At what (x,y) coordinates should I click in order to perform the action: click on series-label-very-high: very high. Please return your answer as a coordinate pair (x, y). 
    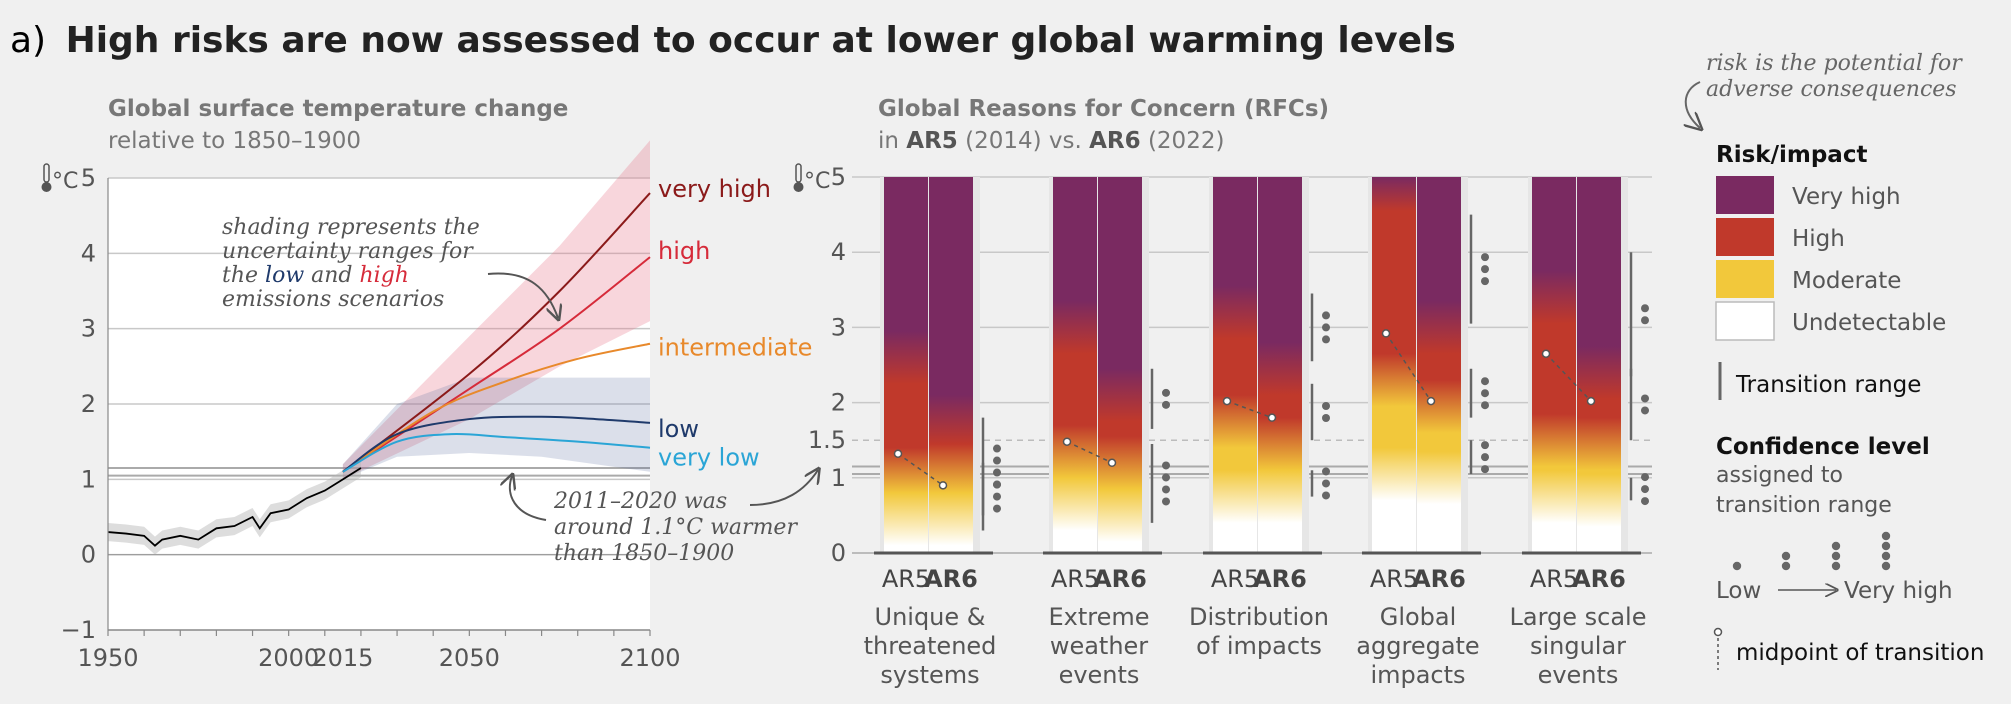
    Looking at the image, I should click on (714, 189).